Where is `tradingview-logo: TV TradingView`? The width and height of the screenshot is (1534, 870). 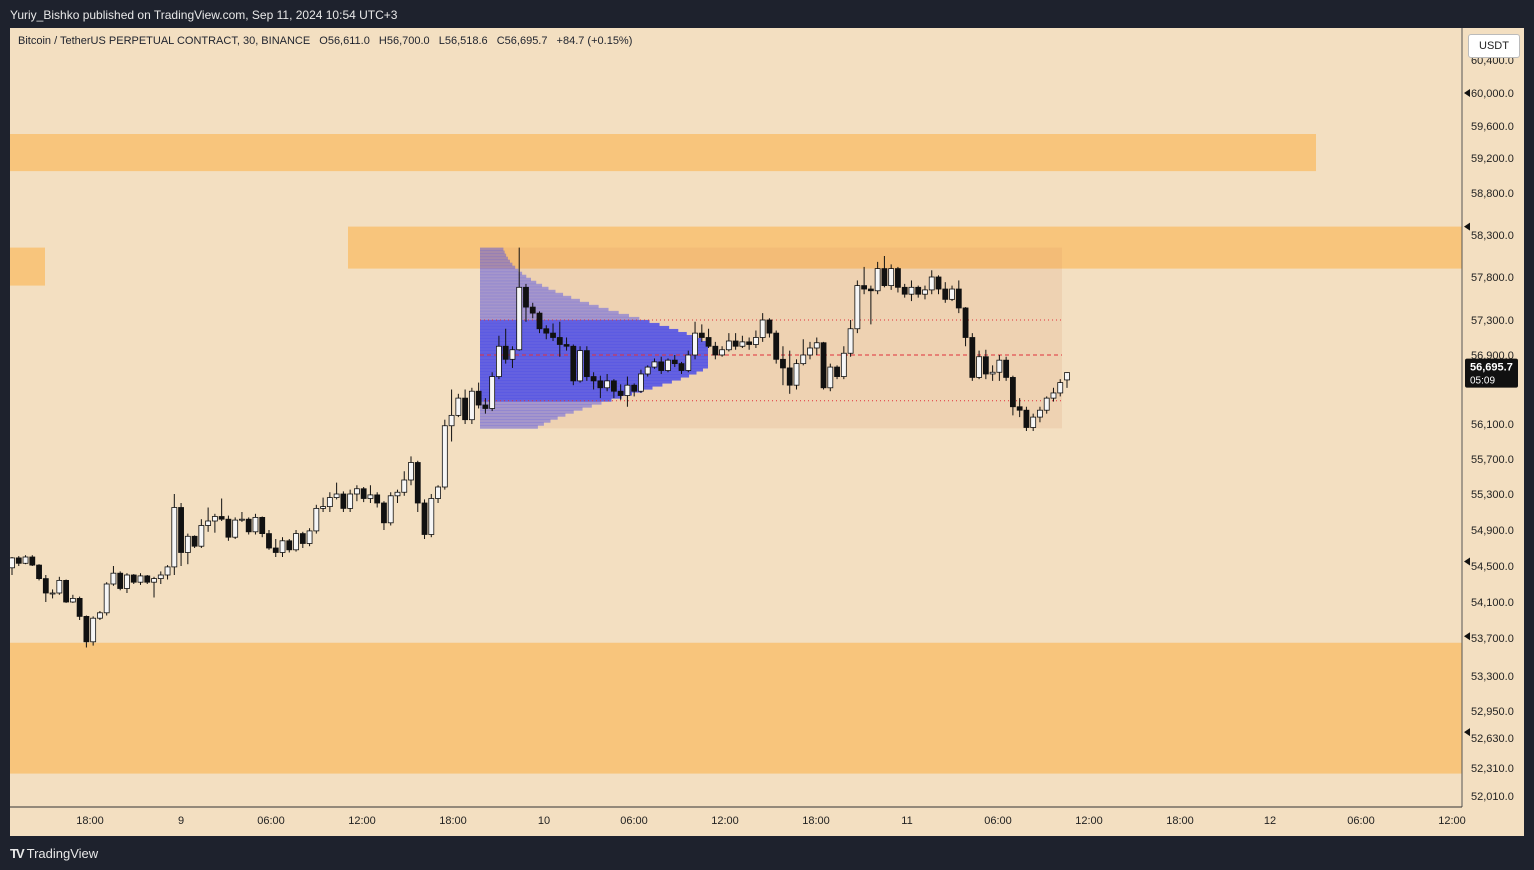
tradingview-logo: TV TradingView is located at coordinates (54, 853).